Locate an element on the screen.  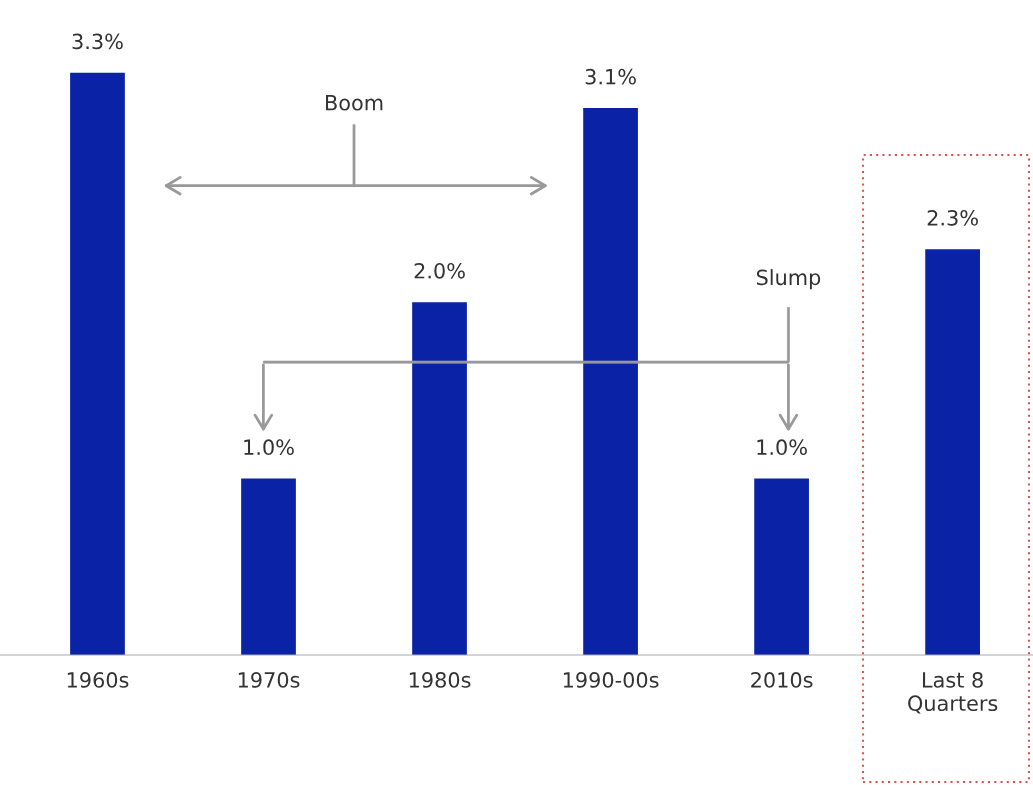
data-label: 2.0% is located at coordinates (439, 270).